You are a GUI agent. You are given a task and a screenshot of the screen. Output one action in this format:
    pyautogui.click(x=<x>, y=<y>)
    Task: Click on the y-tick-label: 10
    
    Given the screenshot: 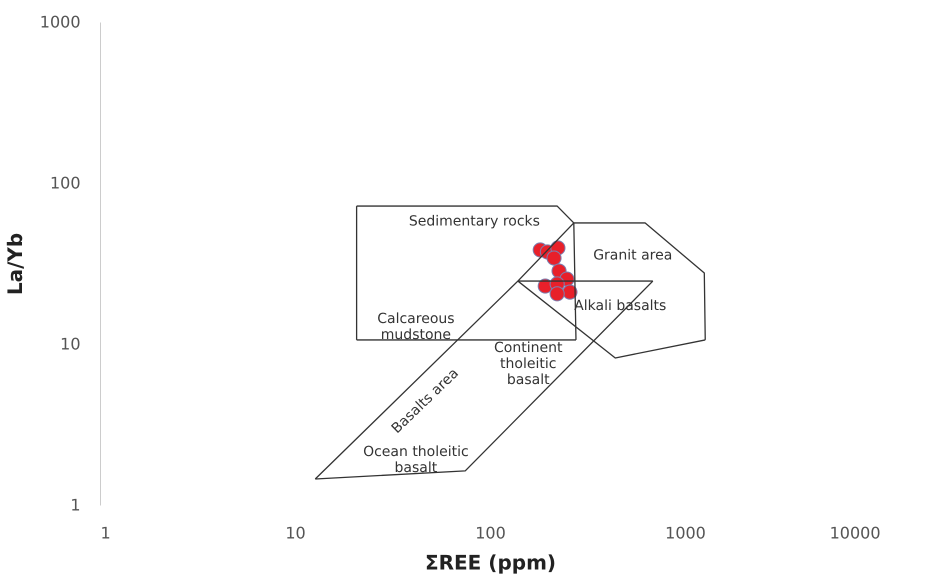 What is the action you would take?
    pyautogui.click(x=70, y=344)
    